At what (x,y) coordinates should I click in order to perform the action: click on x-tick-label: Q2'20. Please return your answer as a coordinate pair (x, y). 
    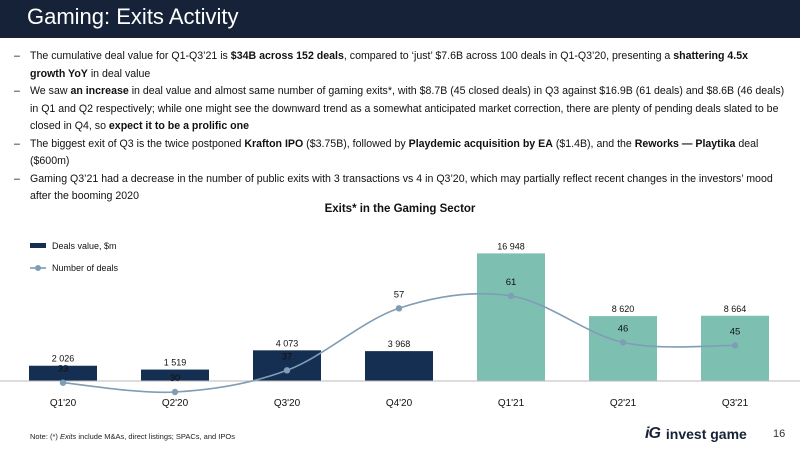
    Looking at the image, I should click on (175, 403).